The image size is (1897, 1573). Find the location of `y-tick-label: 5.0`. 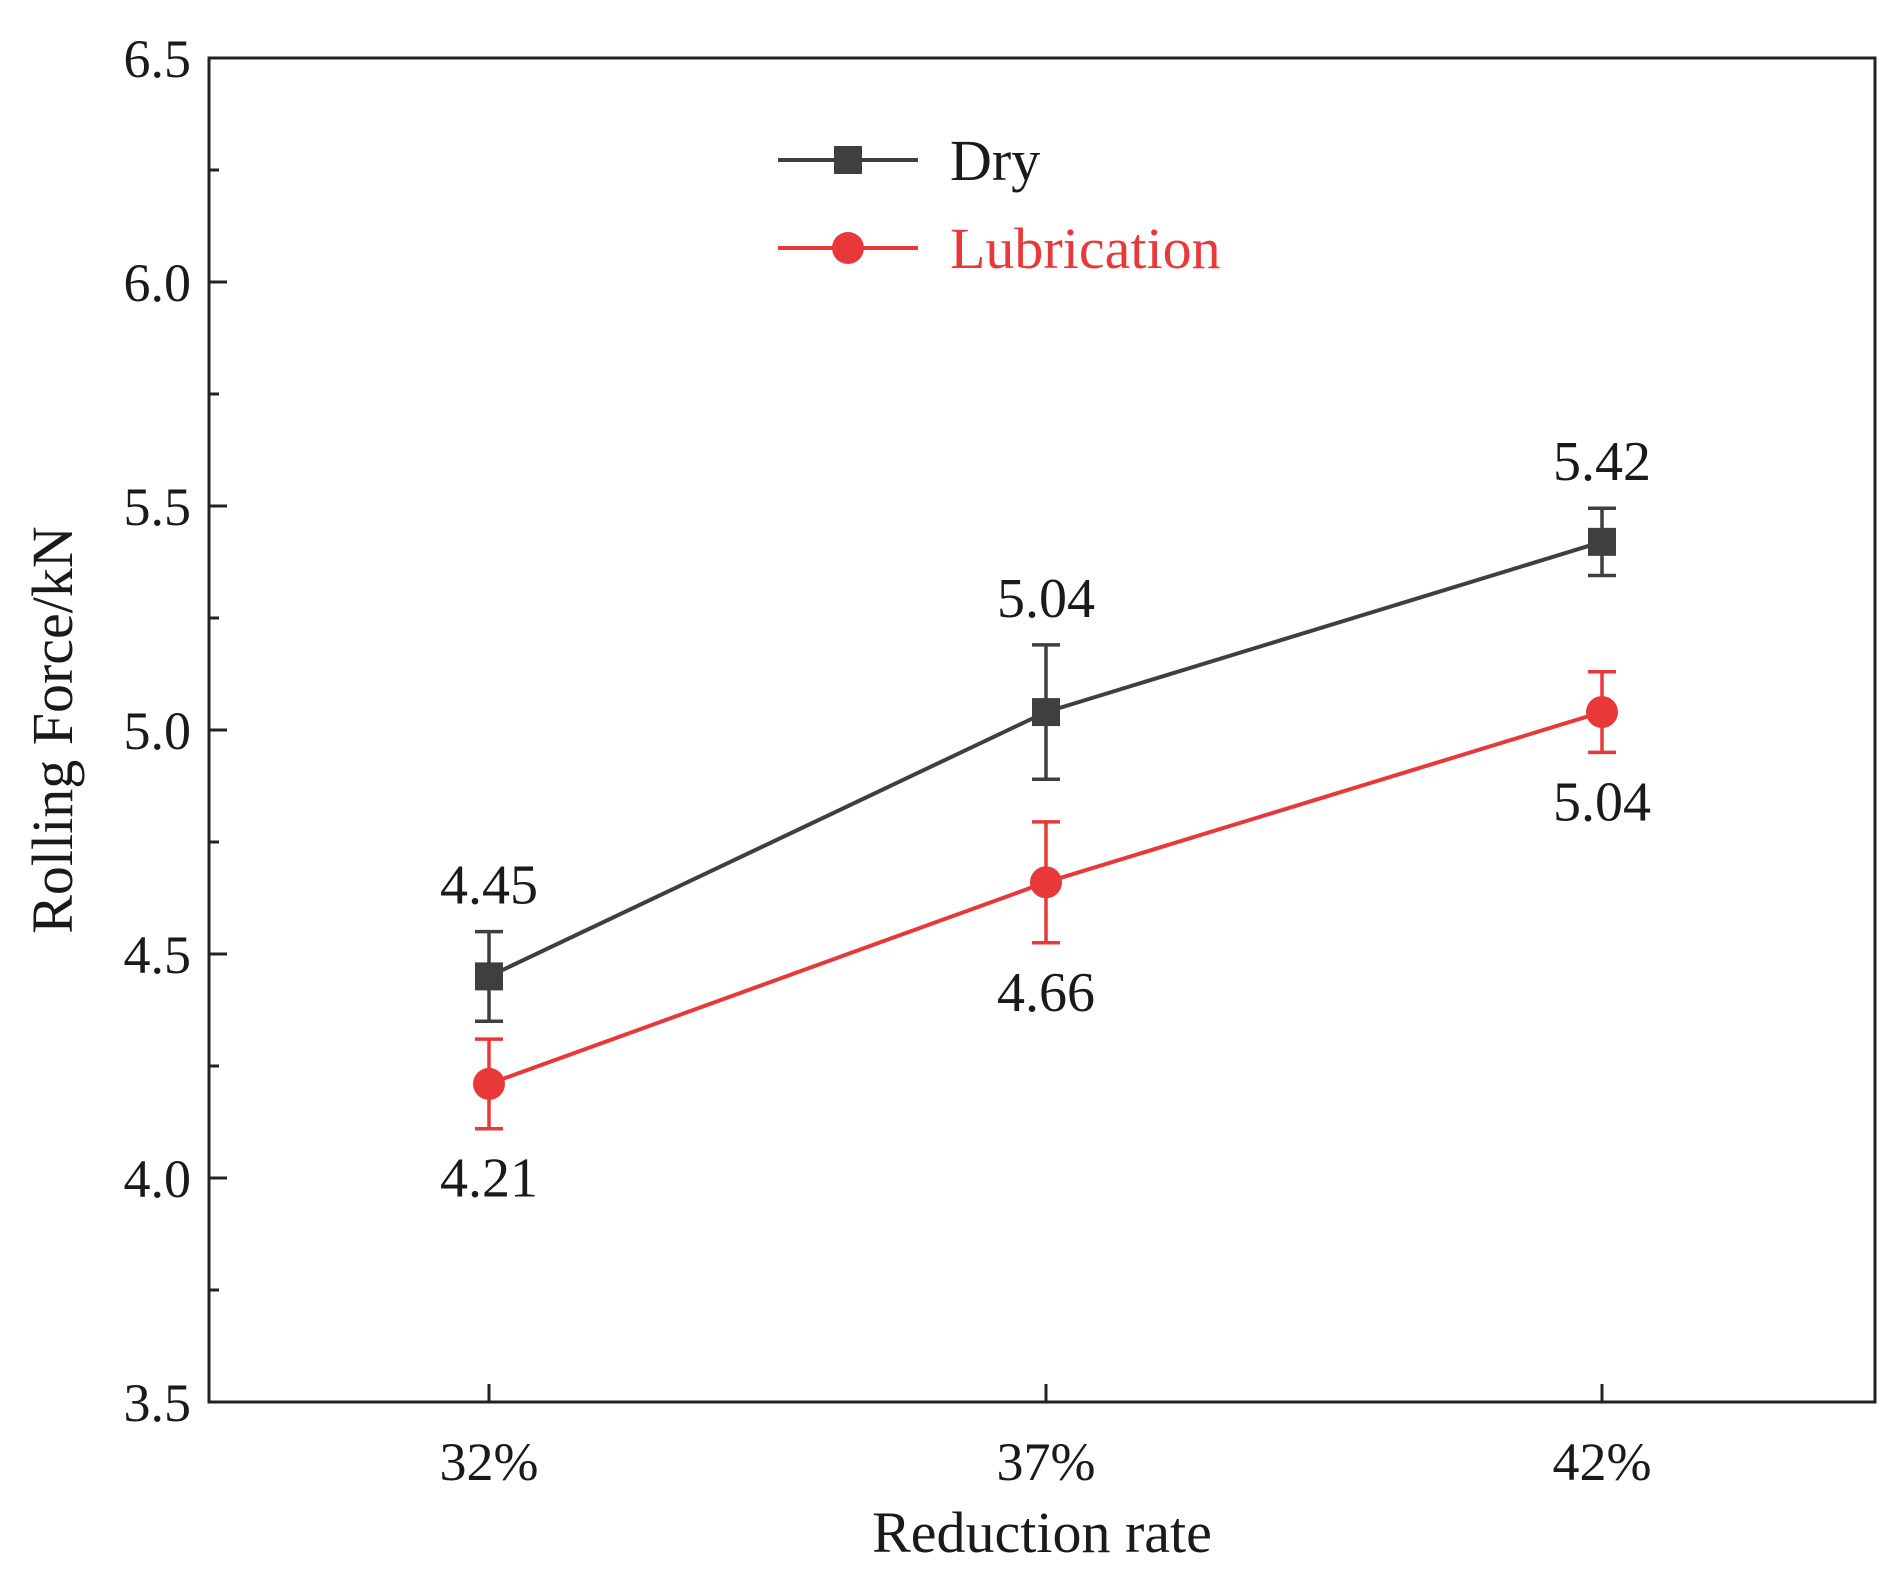

y-tick-label: 5.0 is located at coordinates (158, 731).